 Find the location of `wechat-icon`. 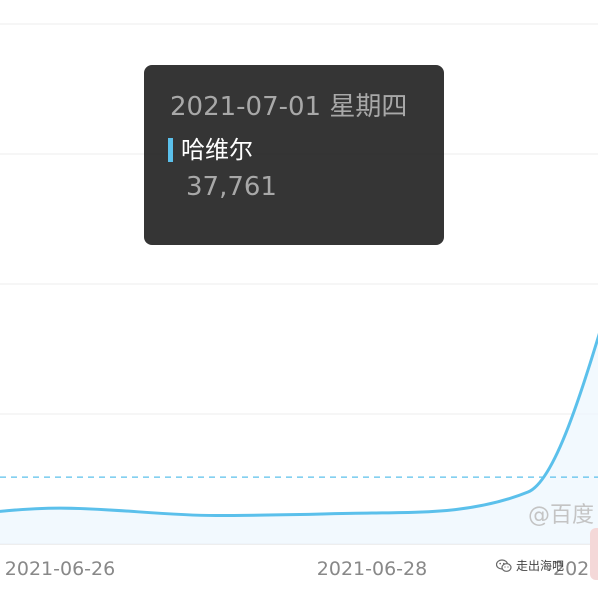

wechat-icon is located at coordinates (504, 565).